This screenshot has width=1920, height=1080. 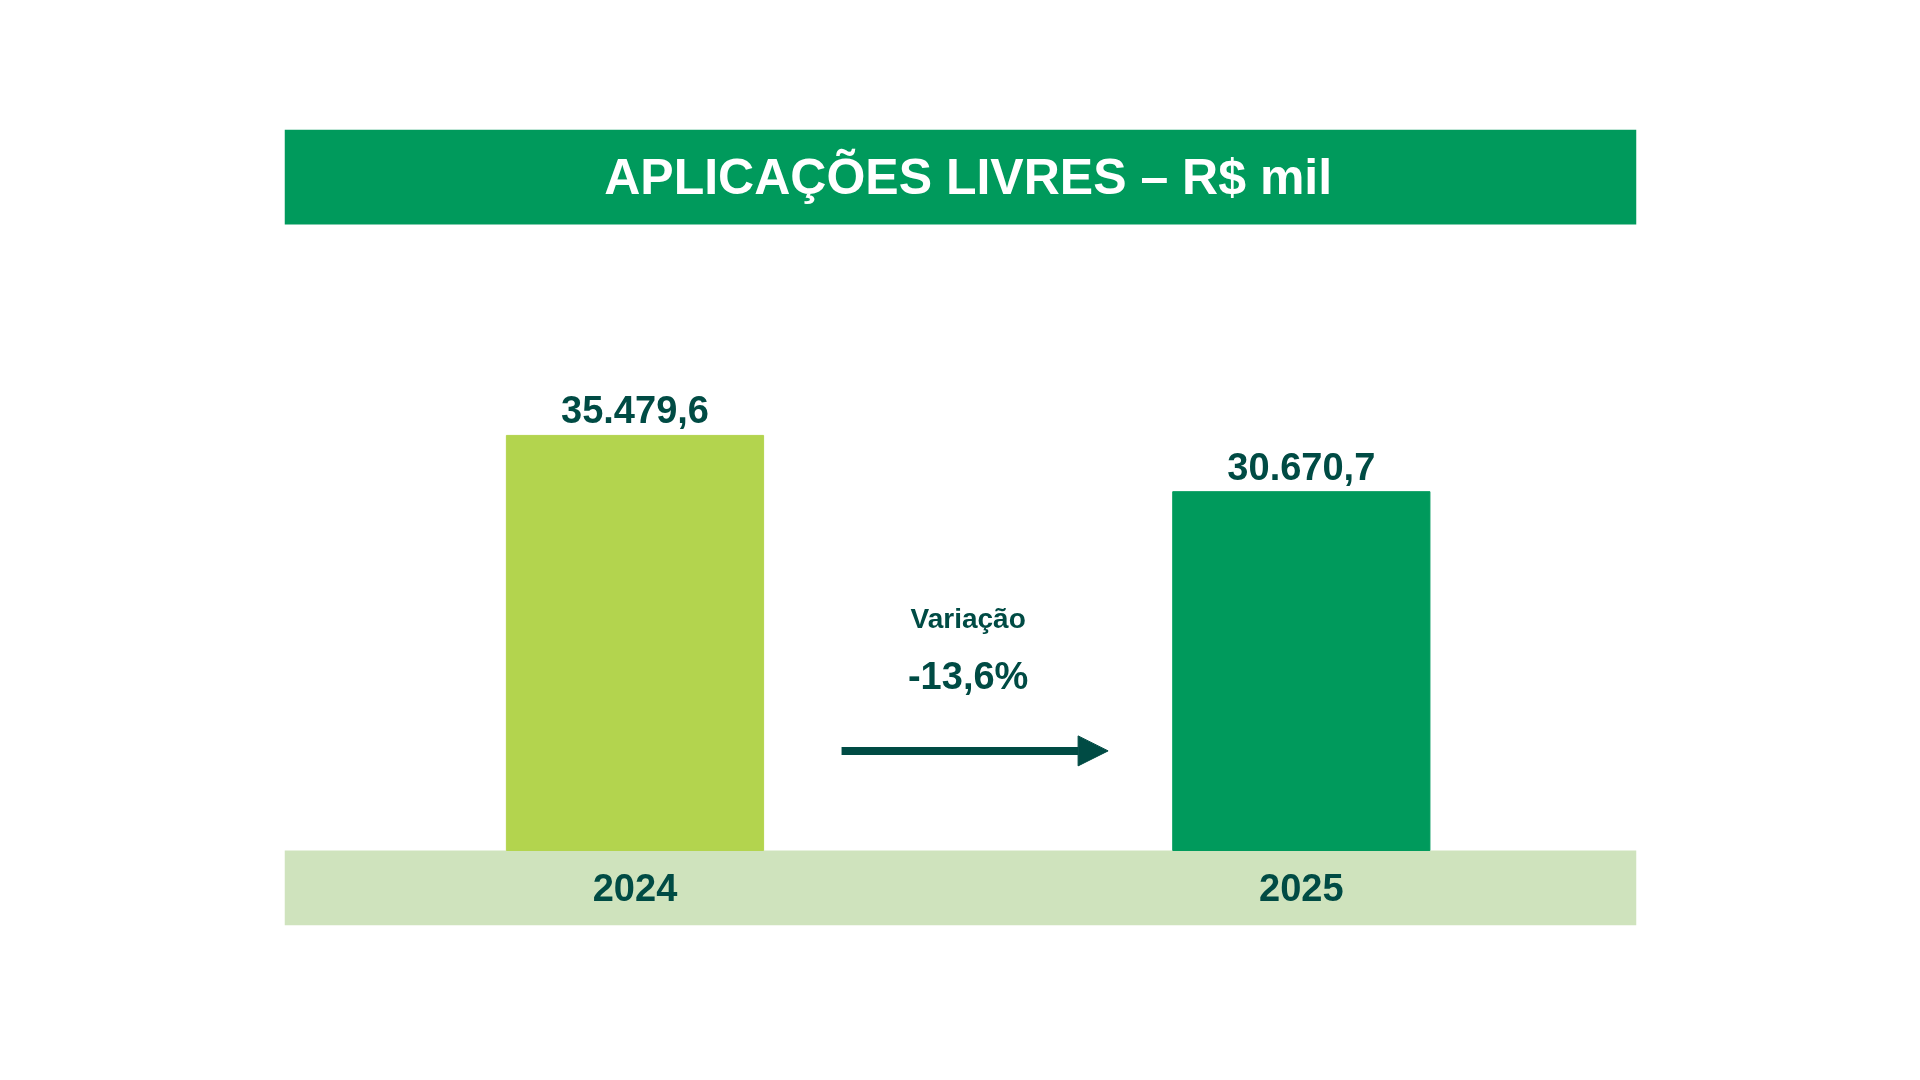 I want to click on data-label: 35.479,6, so click(x=635, y=410).